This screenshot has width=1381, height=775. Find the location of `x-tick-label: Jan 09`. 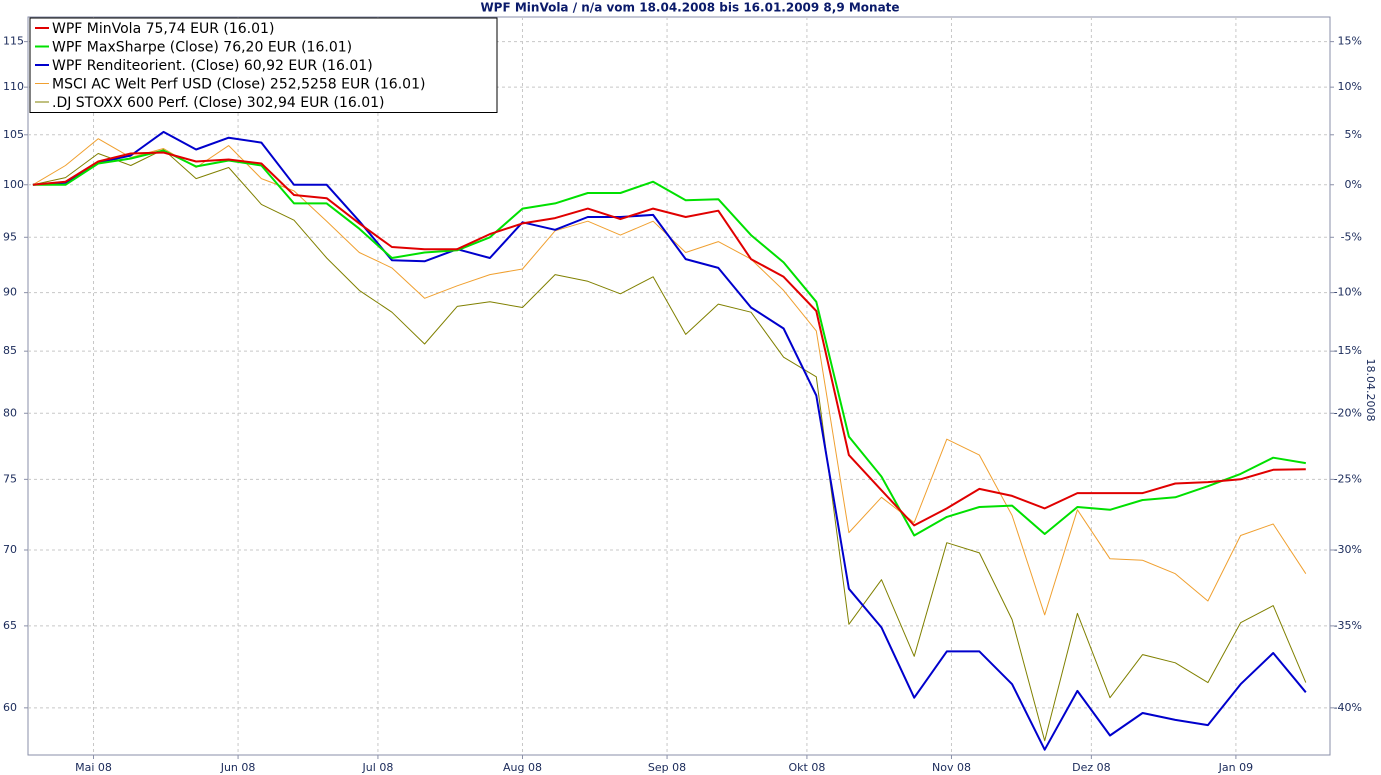

x-tick-label: Jan 09 is located at coordinates (1235, 767).